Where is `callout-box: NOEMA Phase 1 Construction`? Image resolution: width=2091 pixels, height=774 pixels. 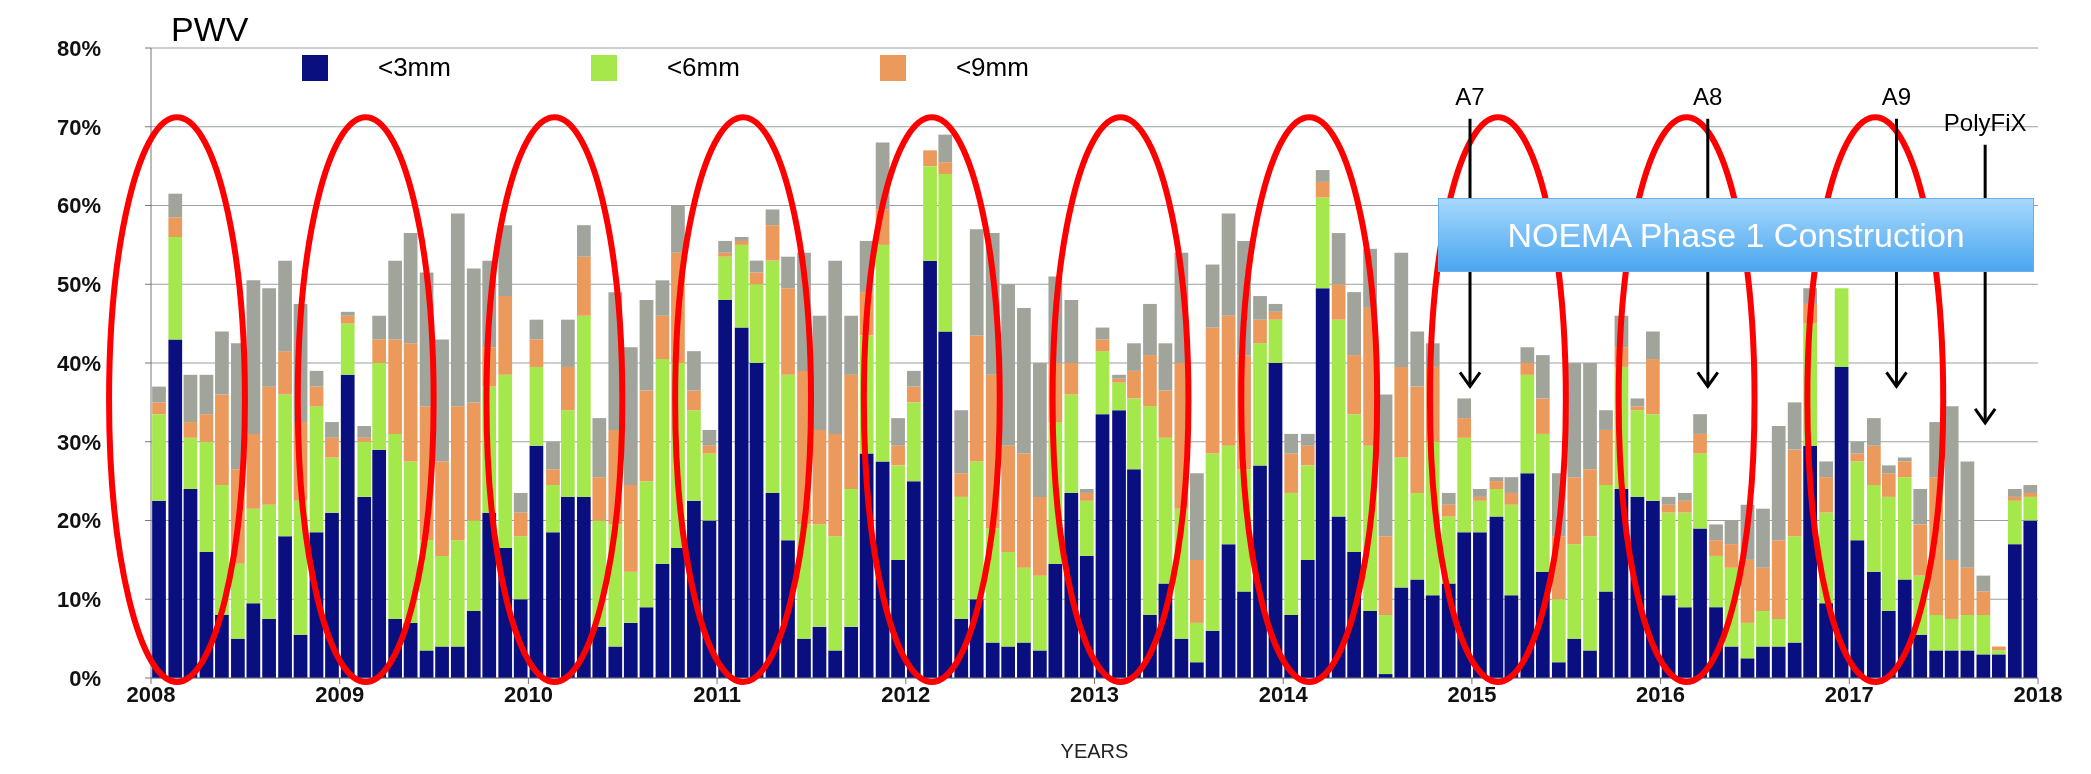
callout-box: NOEMA Phase 1 Construction is located at coordinates (1736, 235).